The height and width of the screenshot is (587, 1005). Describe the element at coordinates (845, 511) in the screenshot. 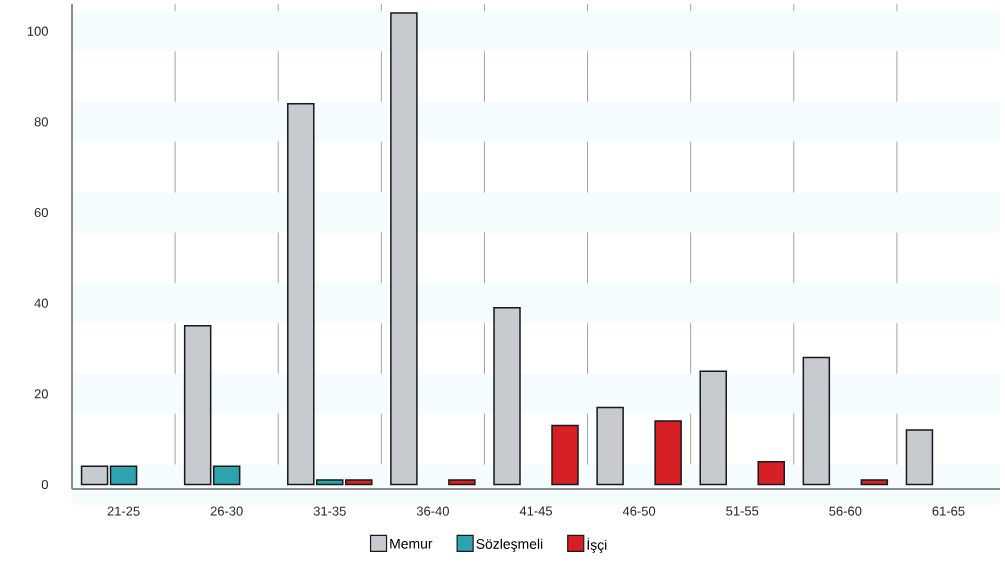

I see `x-tick-label: 56-60` at that location.